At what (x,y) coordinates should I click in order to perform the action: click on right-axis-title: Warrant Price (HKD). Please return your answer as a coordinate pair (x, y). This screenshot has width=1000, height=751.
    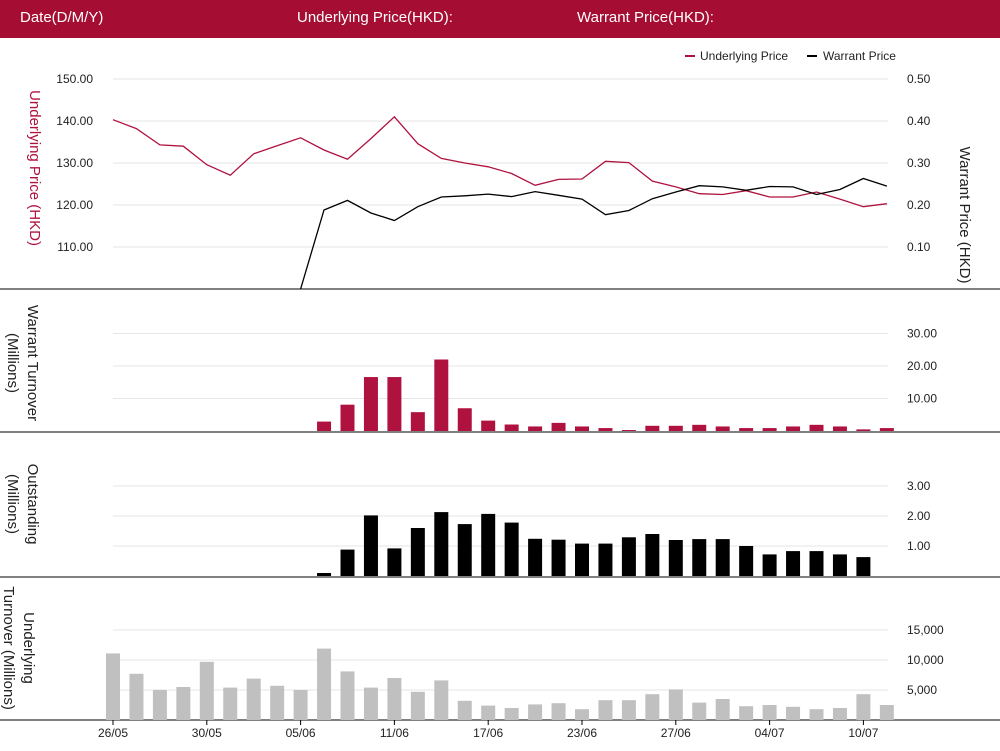
    Looking at the image, I should click on (964, 215).